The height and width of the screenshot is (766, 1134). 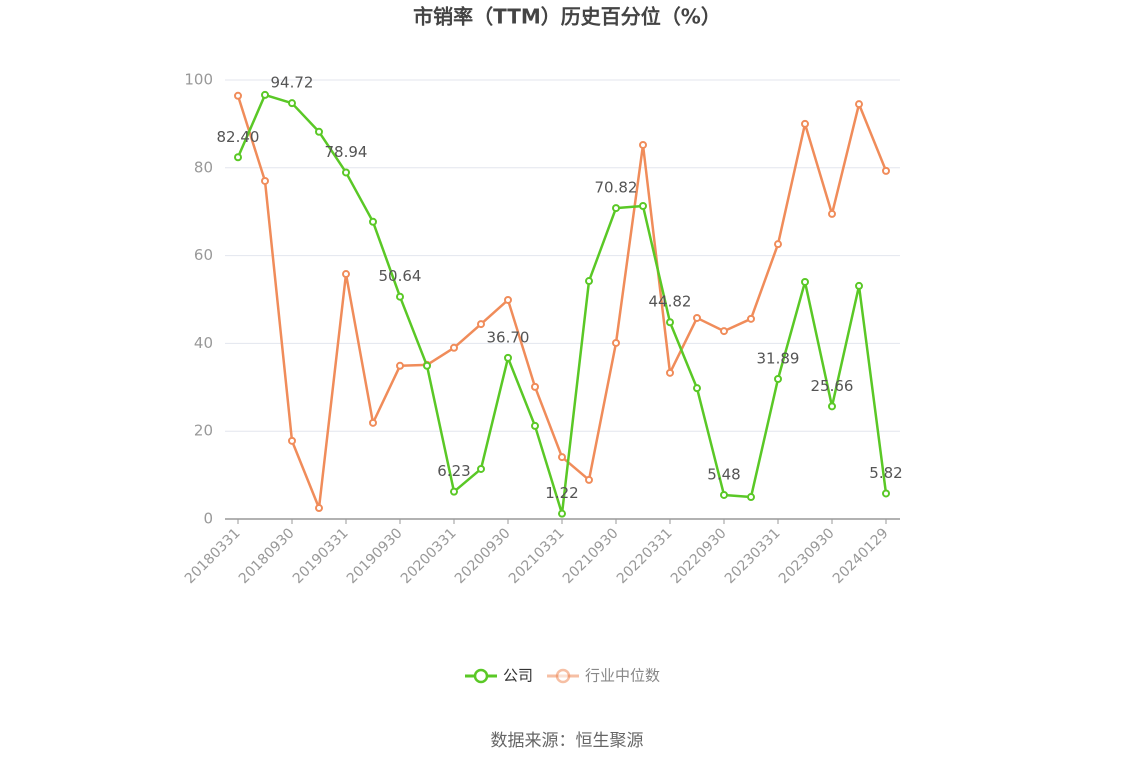 I want to click on x-tick-label: 20210930, so click(x=591, y=556).